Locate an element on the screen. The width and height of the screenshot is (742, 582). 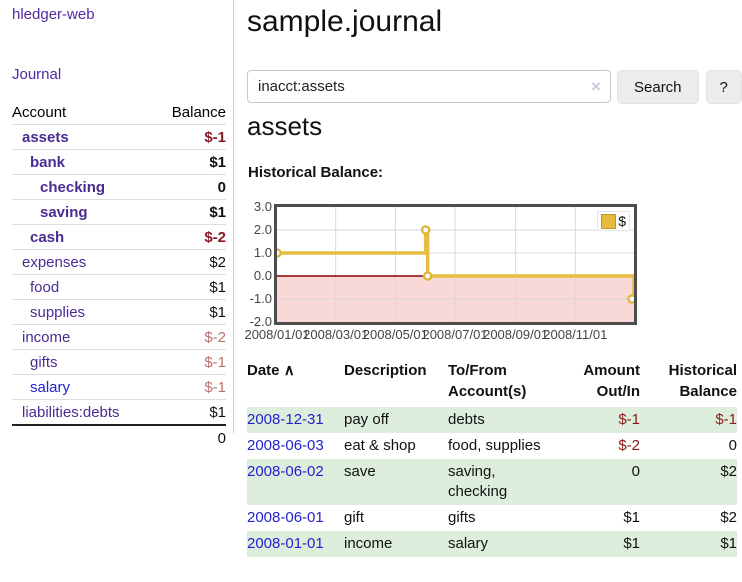
account-link: checking is located at coordinates (73, 187).